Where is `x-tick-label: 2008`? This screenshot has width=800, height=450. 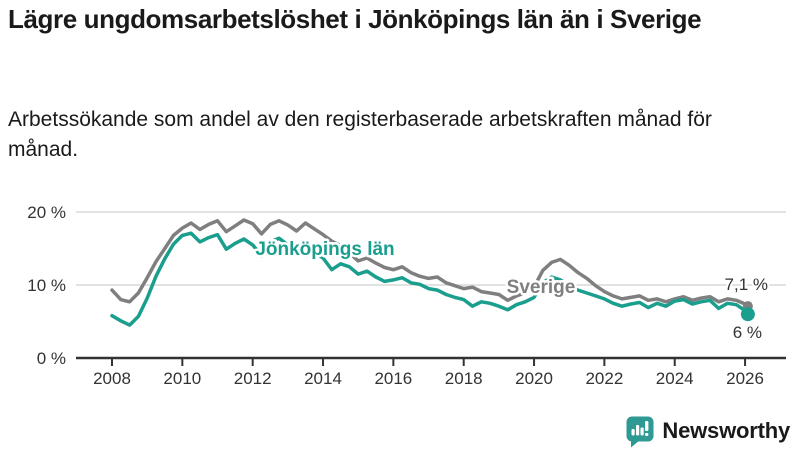
x-tick-label: 2008 is located at coordinates (112, 378).